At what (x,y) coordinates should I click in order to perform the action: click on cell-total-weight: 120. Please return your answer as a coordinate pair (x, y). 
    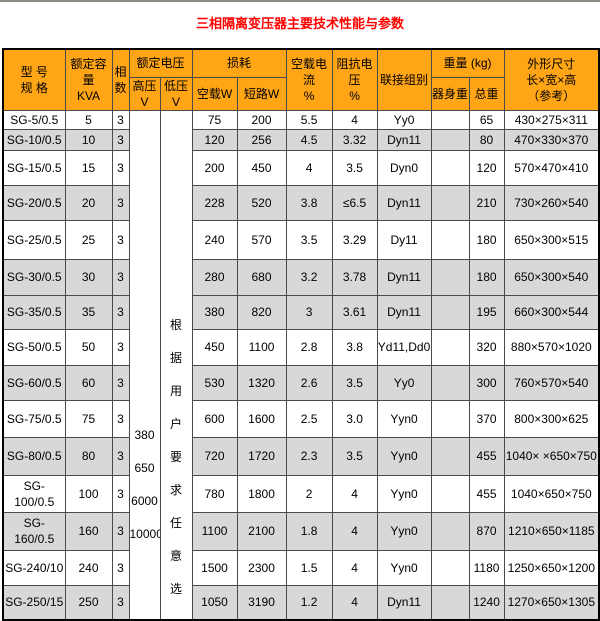
    Looking at the image, I should click on (486, 167).